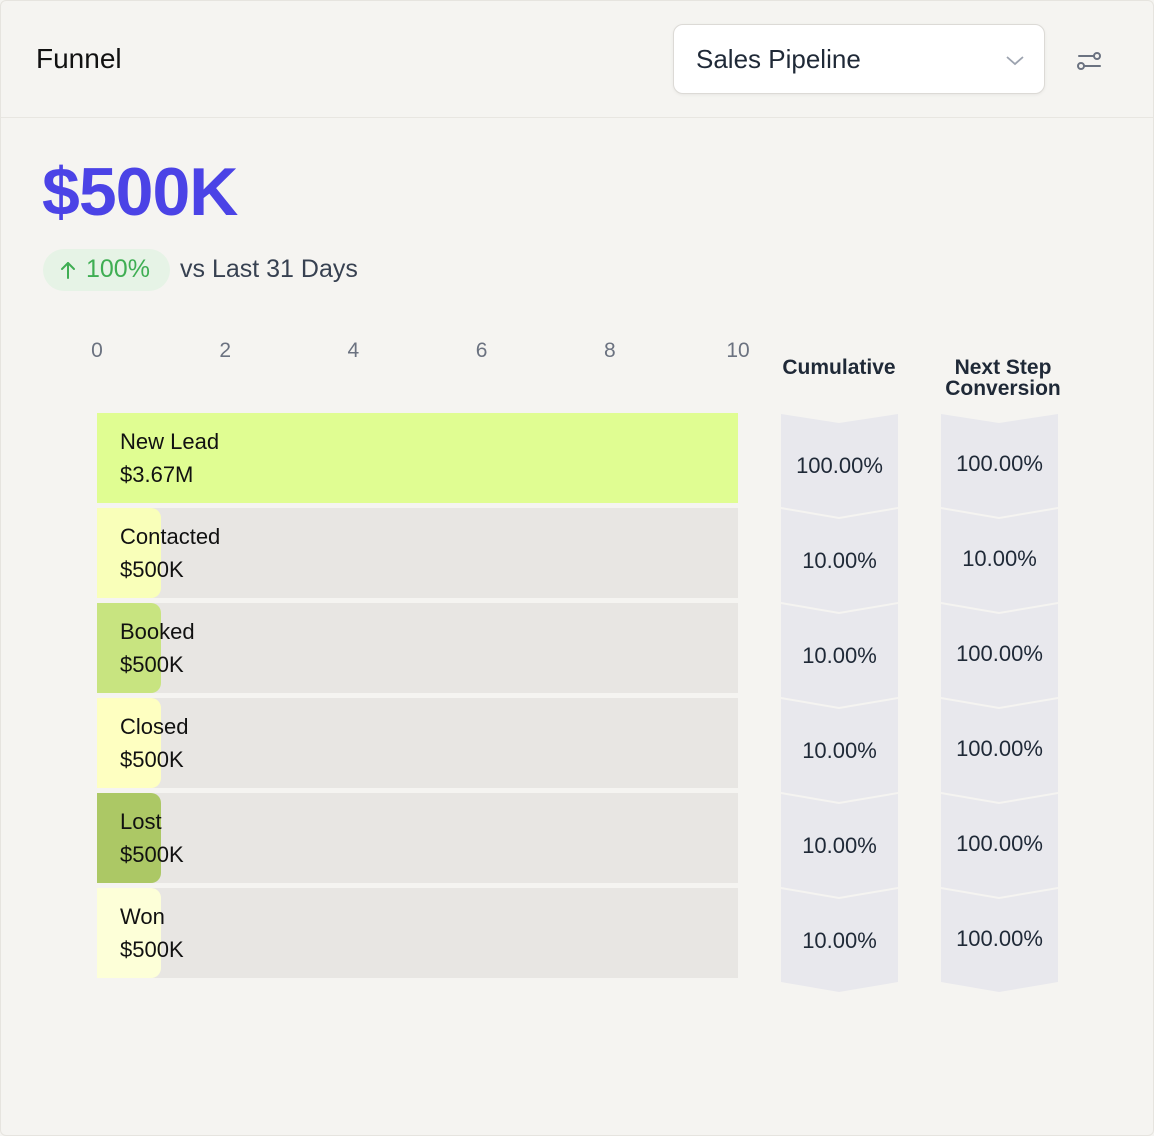  What do you see at coordinates (577, 59) in the screenshot?
I see `card-header: Funnel Sales Pipeline` at bounding box center [577, 59].